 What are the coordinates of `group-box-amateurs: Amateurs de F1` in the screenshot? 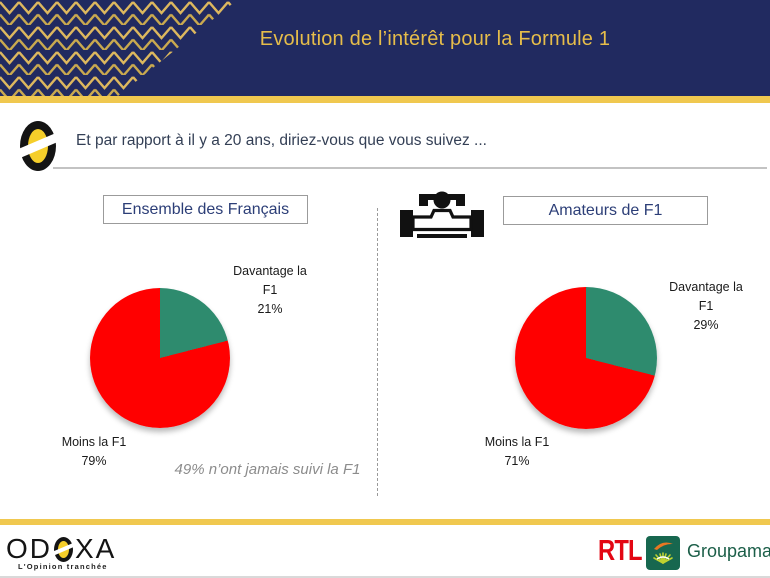 It's located at (605, 210).